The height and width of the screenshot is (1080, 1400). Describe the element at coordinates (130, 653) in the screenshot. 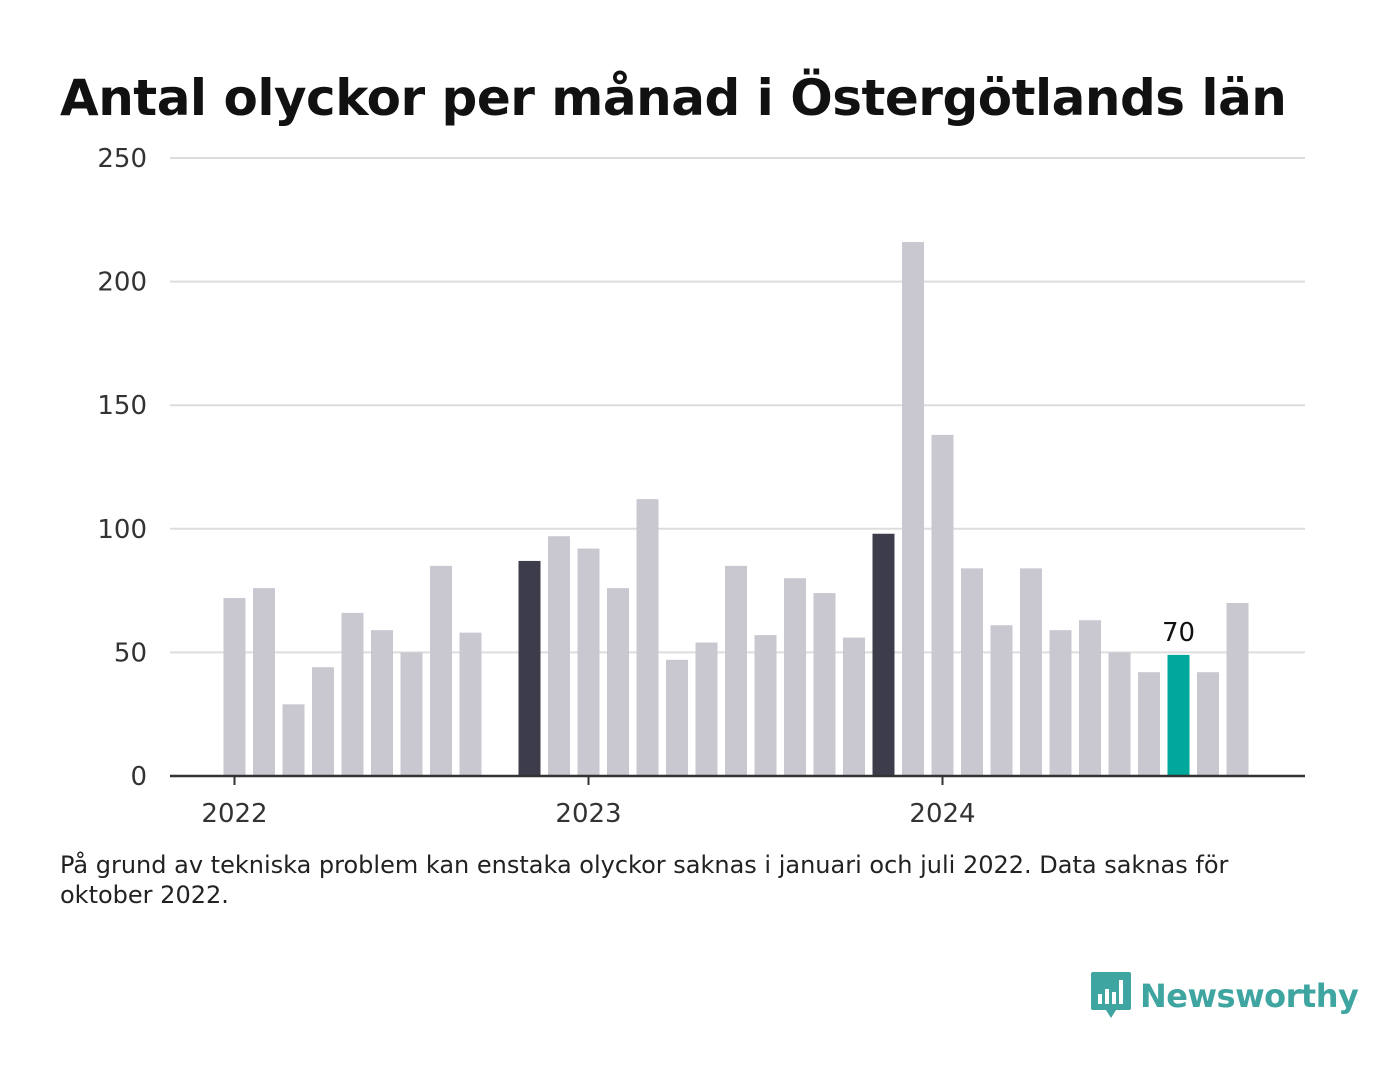

I see `y-tick-label: 50` at that location.